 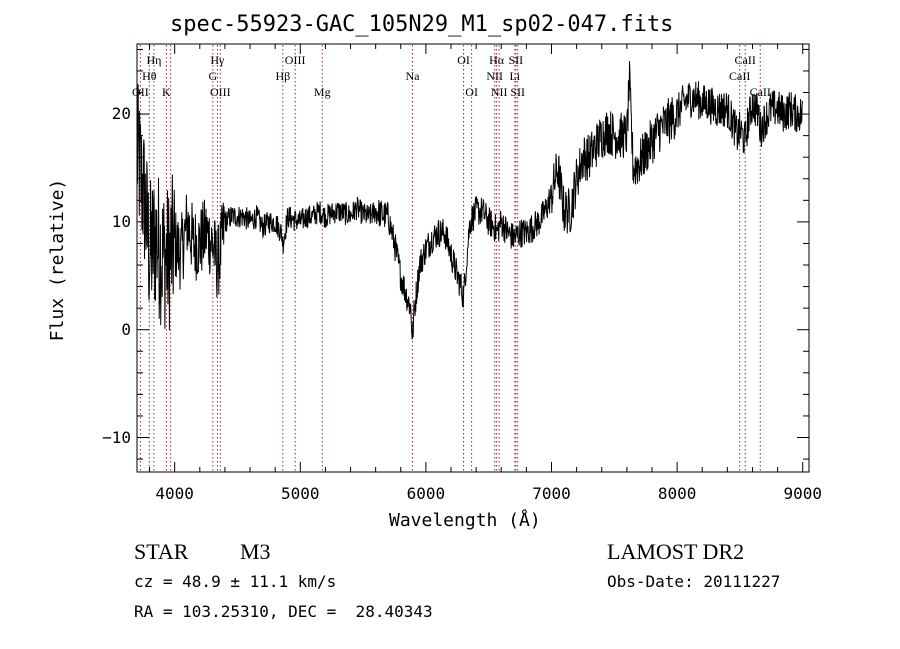 I want to click on y-tick-label: 0, so click(x=126, y=329).